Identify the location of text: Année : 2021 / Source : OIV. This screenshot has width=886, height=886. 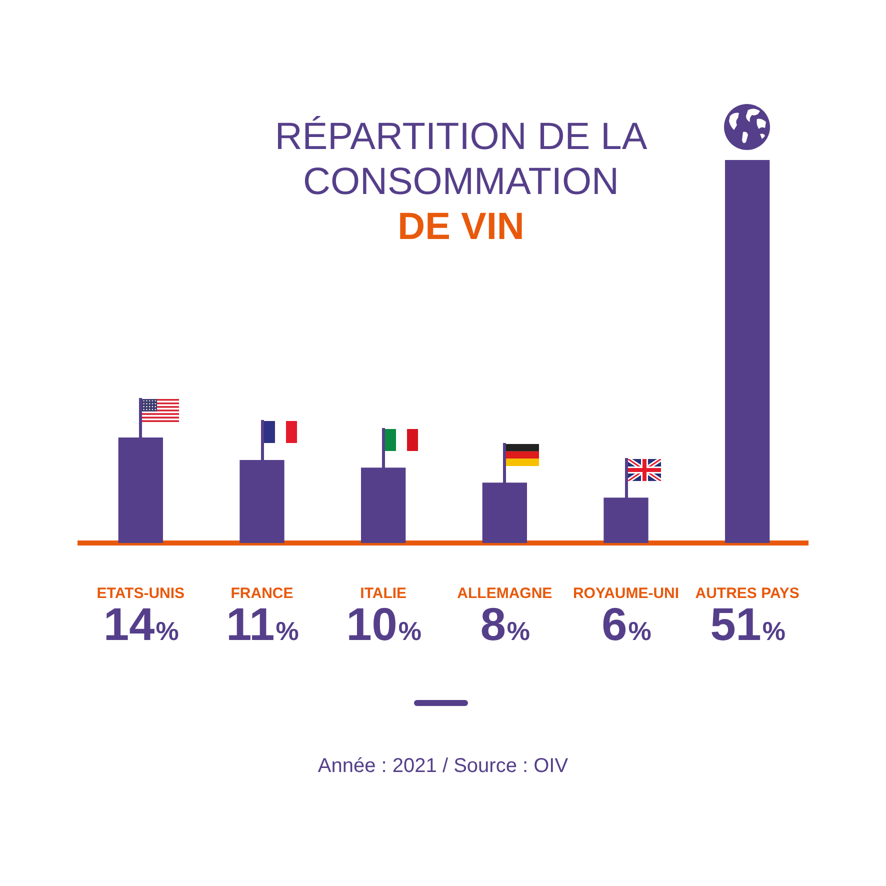
(443, 766).